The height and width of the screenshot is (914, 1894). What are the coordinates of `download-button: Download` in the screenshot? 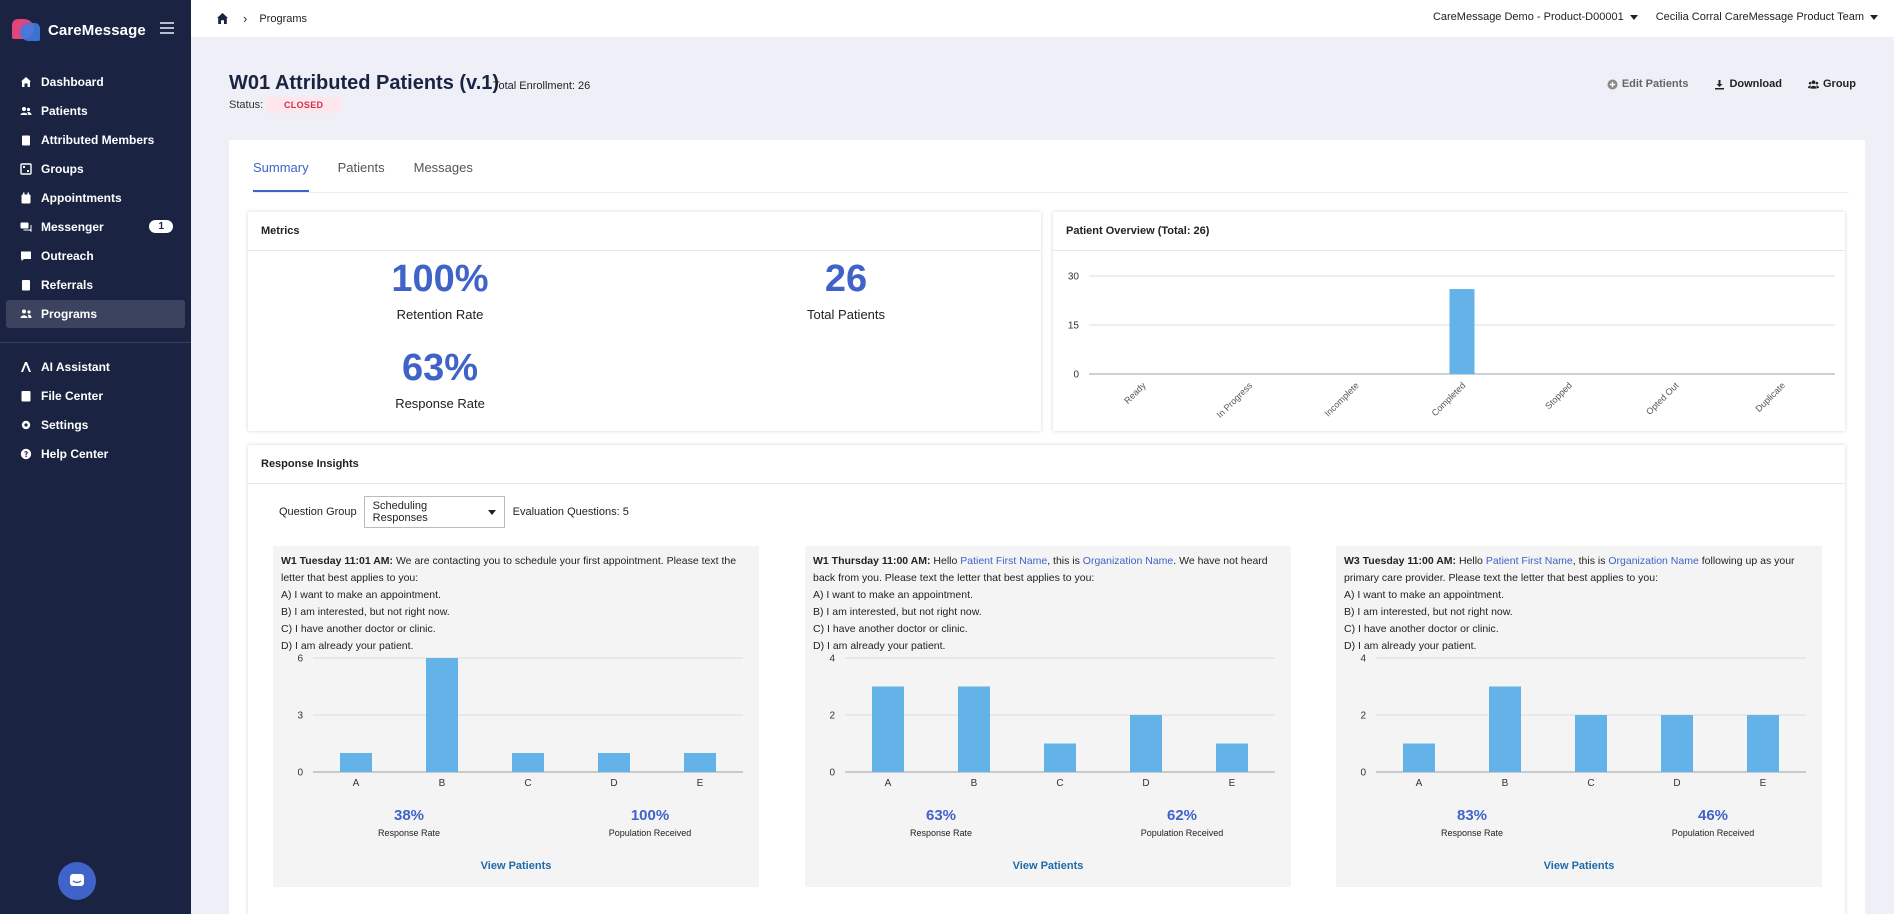 It's located at (1748, 84).